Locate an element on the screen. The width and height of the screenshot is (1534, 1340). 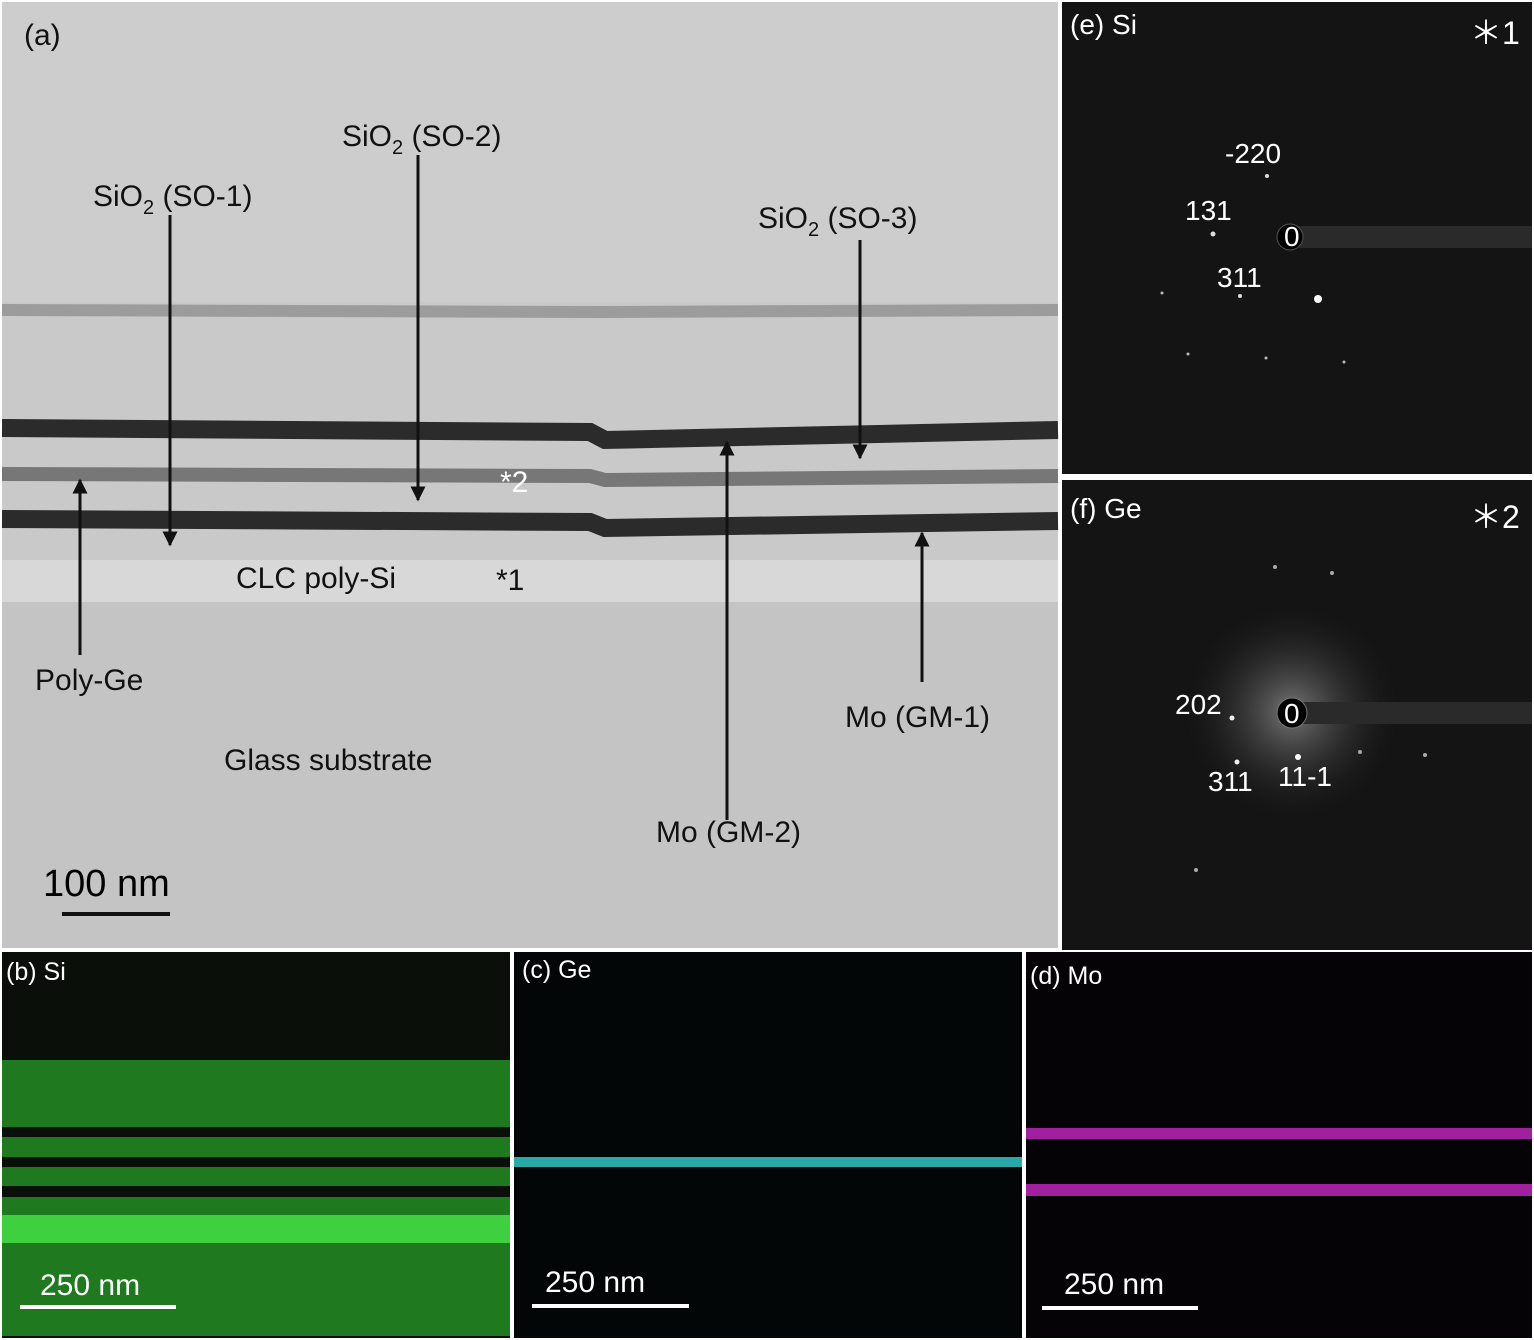
annotation: SiO2 (SO-2) is located at coordinates (421, 139).